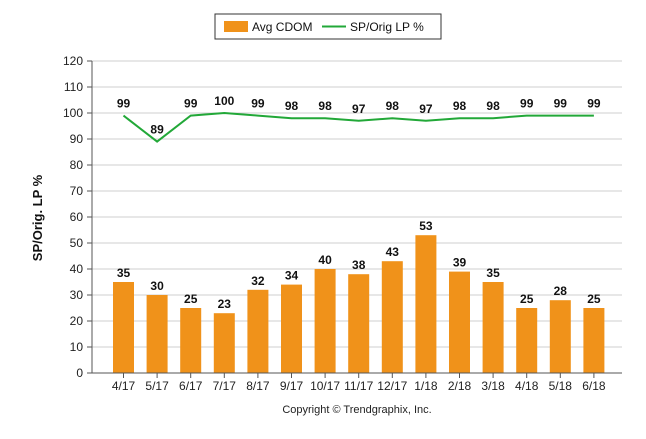 This screenshot has width=646, height=439. I want to click on bar-value-label: 30, so click(157, 286).